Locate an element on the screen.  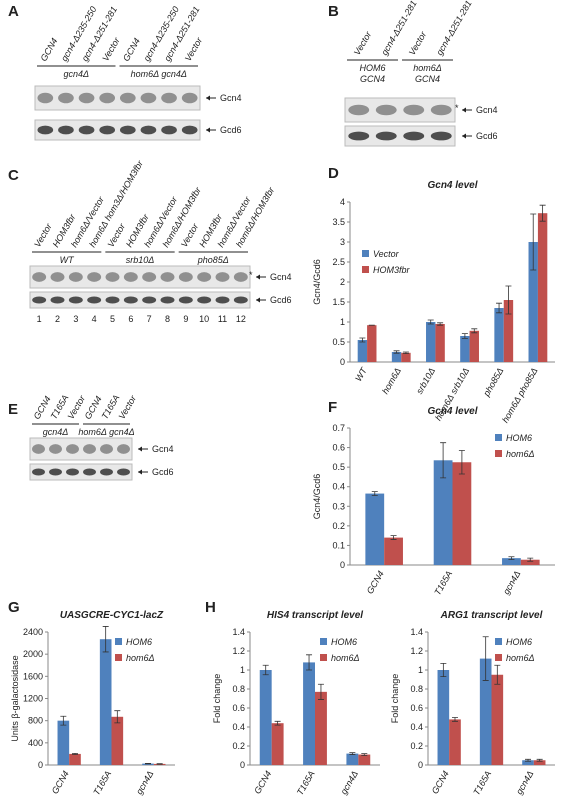
lane-number: 12 is located at coordinates (241, 319).